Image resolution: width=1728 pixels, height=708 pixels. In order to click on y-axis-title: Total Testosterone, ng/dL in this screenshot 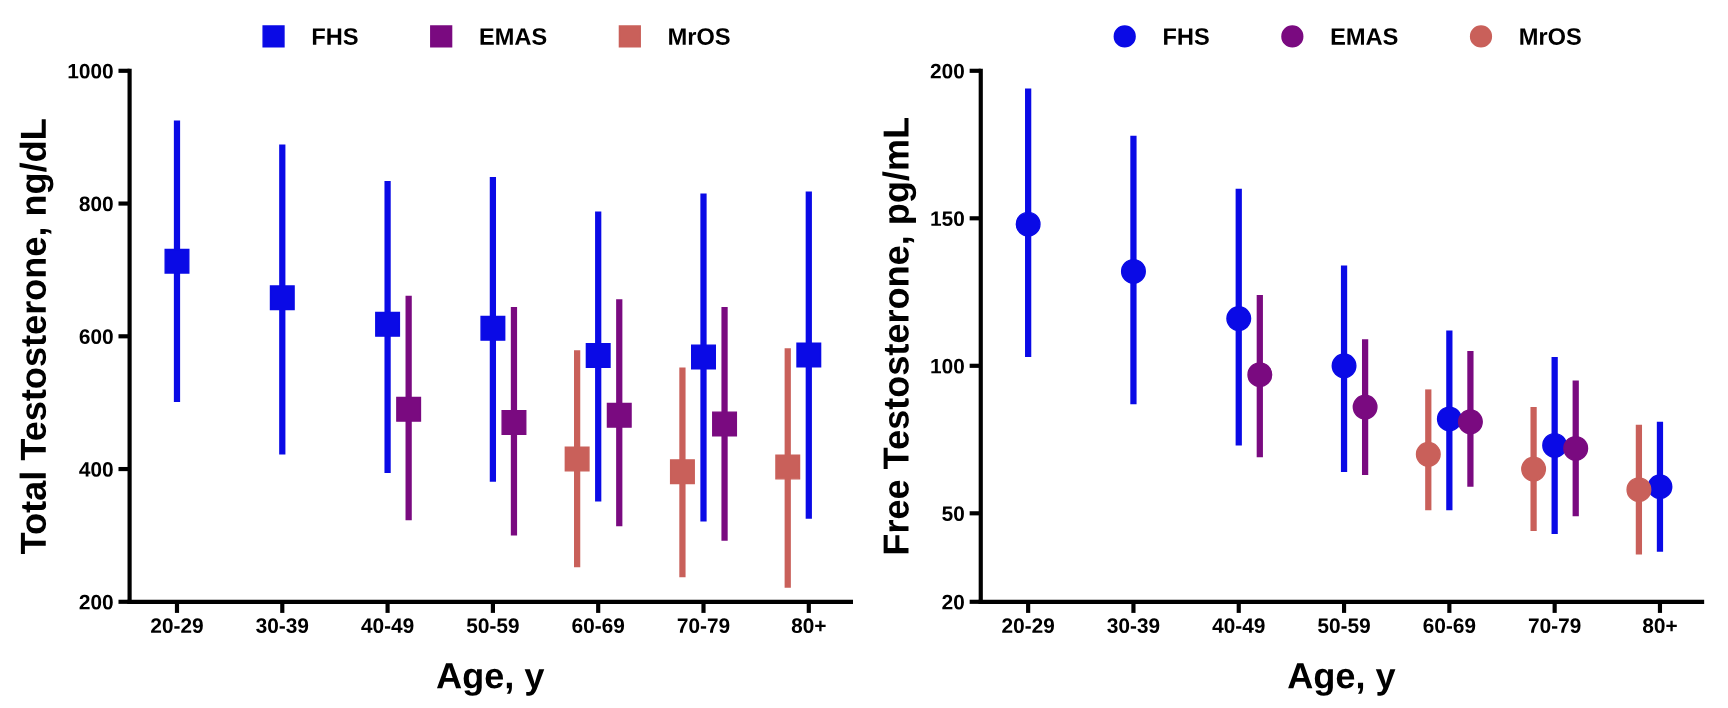, I will do `click(36, 336)`.